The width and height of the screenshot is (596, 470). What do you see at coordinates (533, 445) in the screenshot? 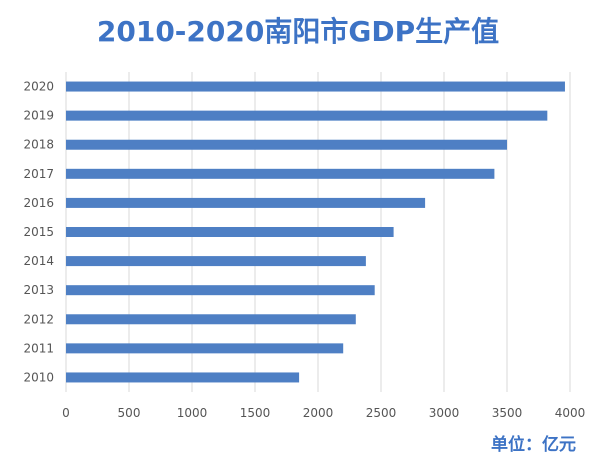
I see `unit-label: 单位：亿元` at bounding box center [533, 445].